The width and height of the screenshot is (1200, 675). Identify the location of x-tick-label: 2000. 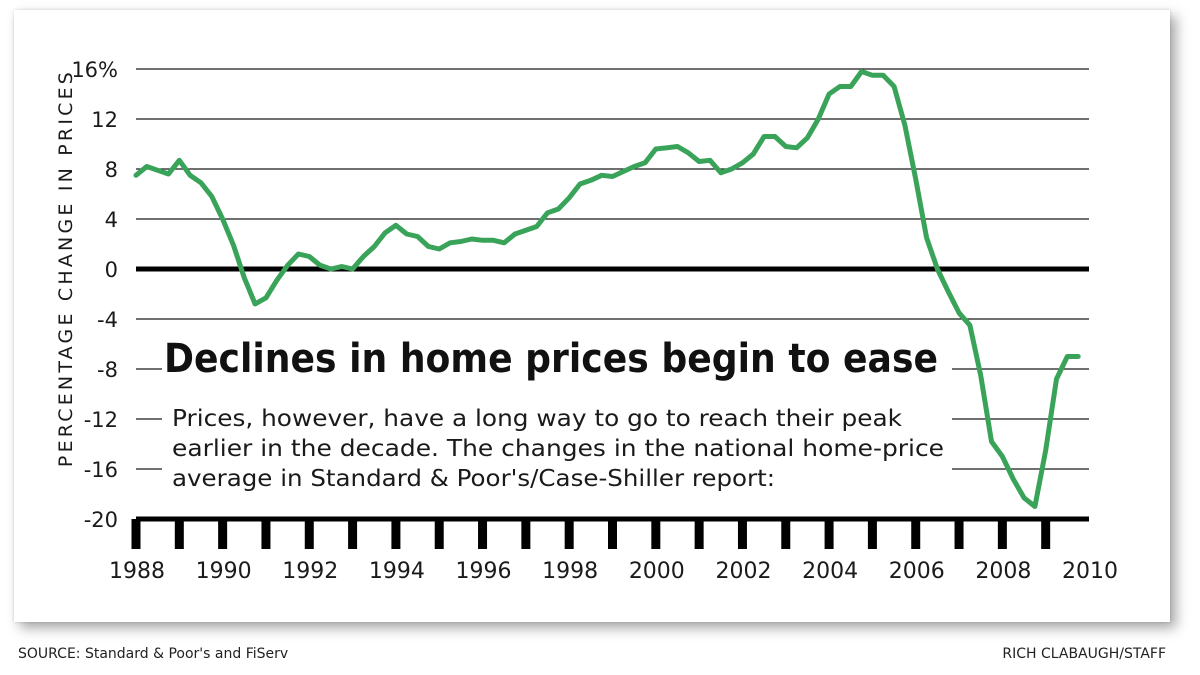
(657, 571).